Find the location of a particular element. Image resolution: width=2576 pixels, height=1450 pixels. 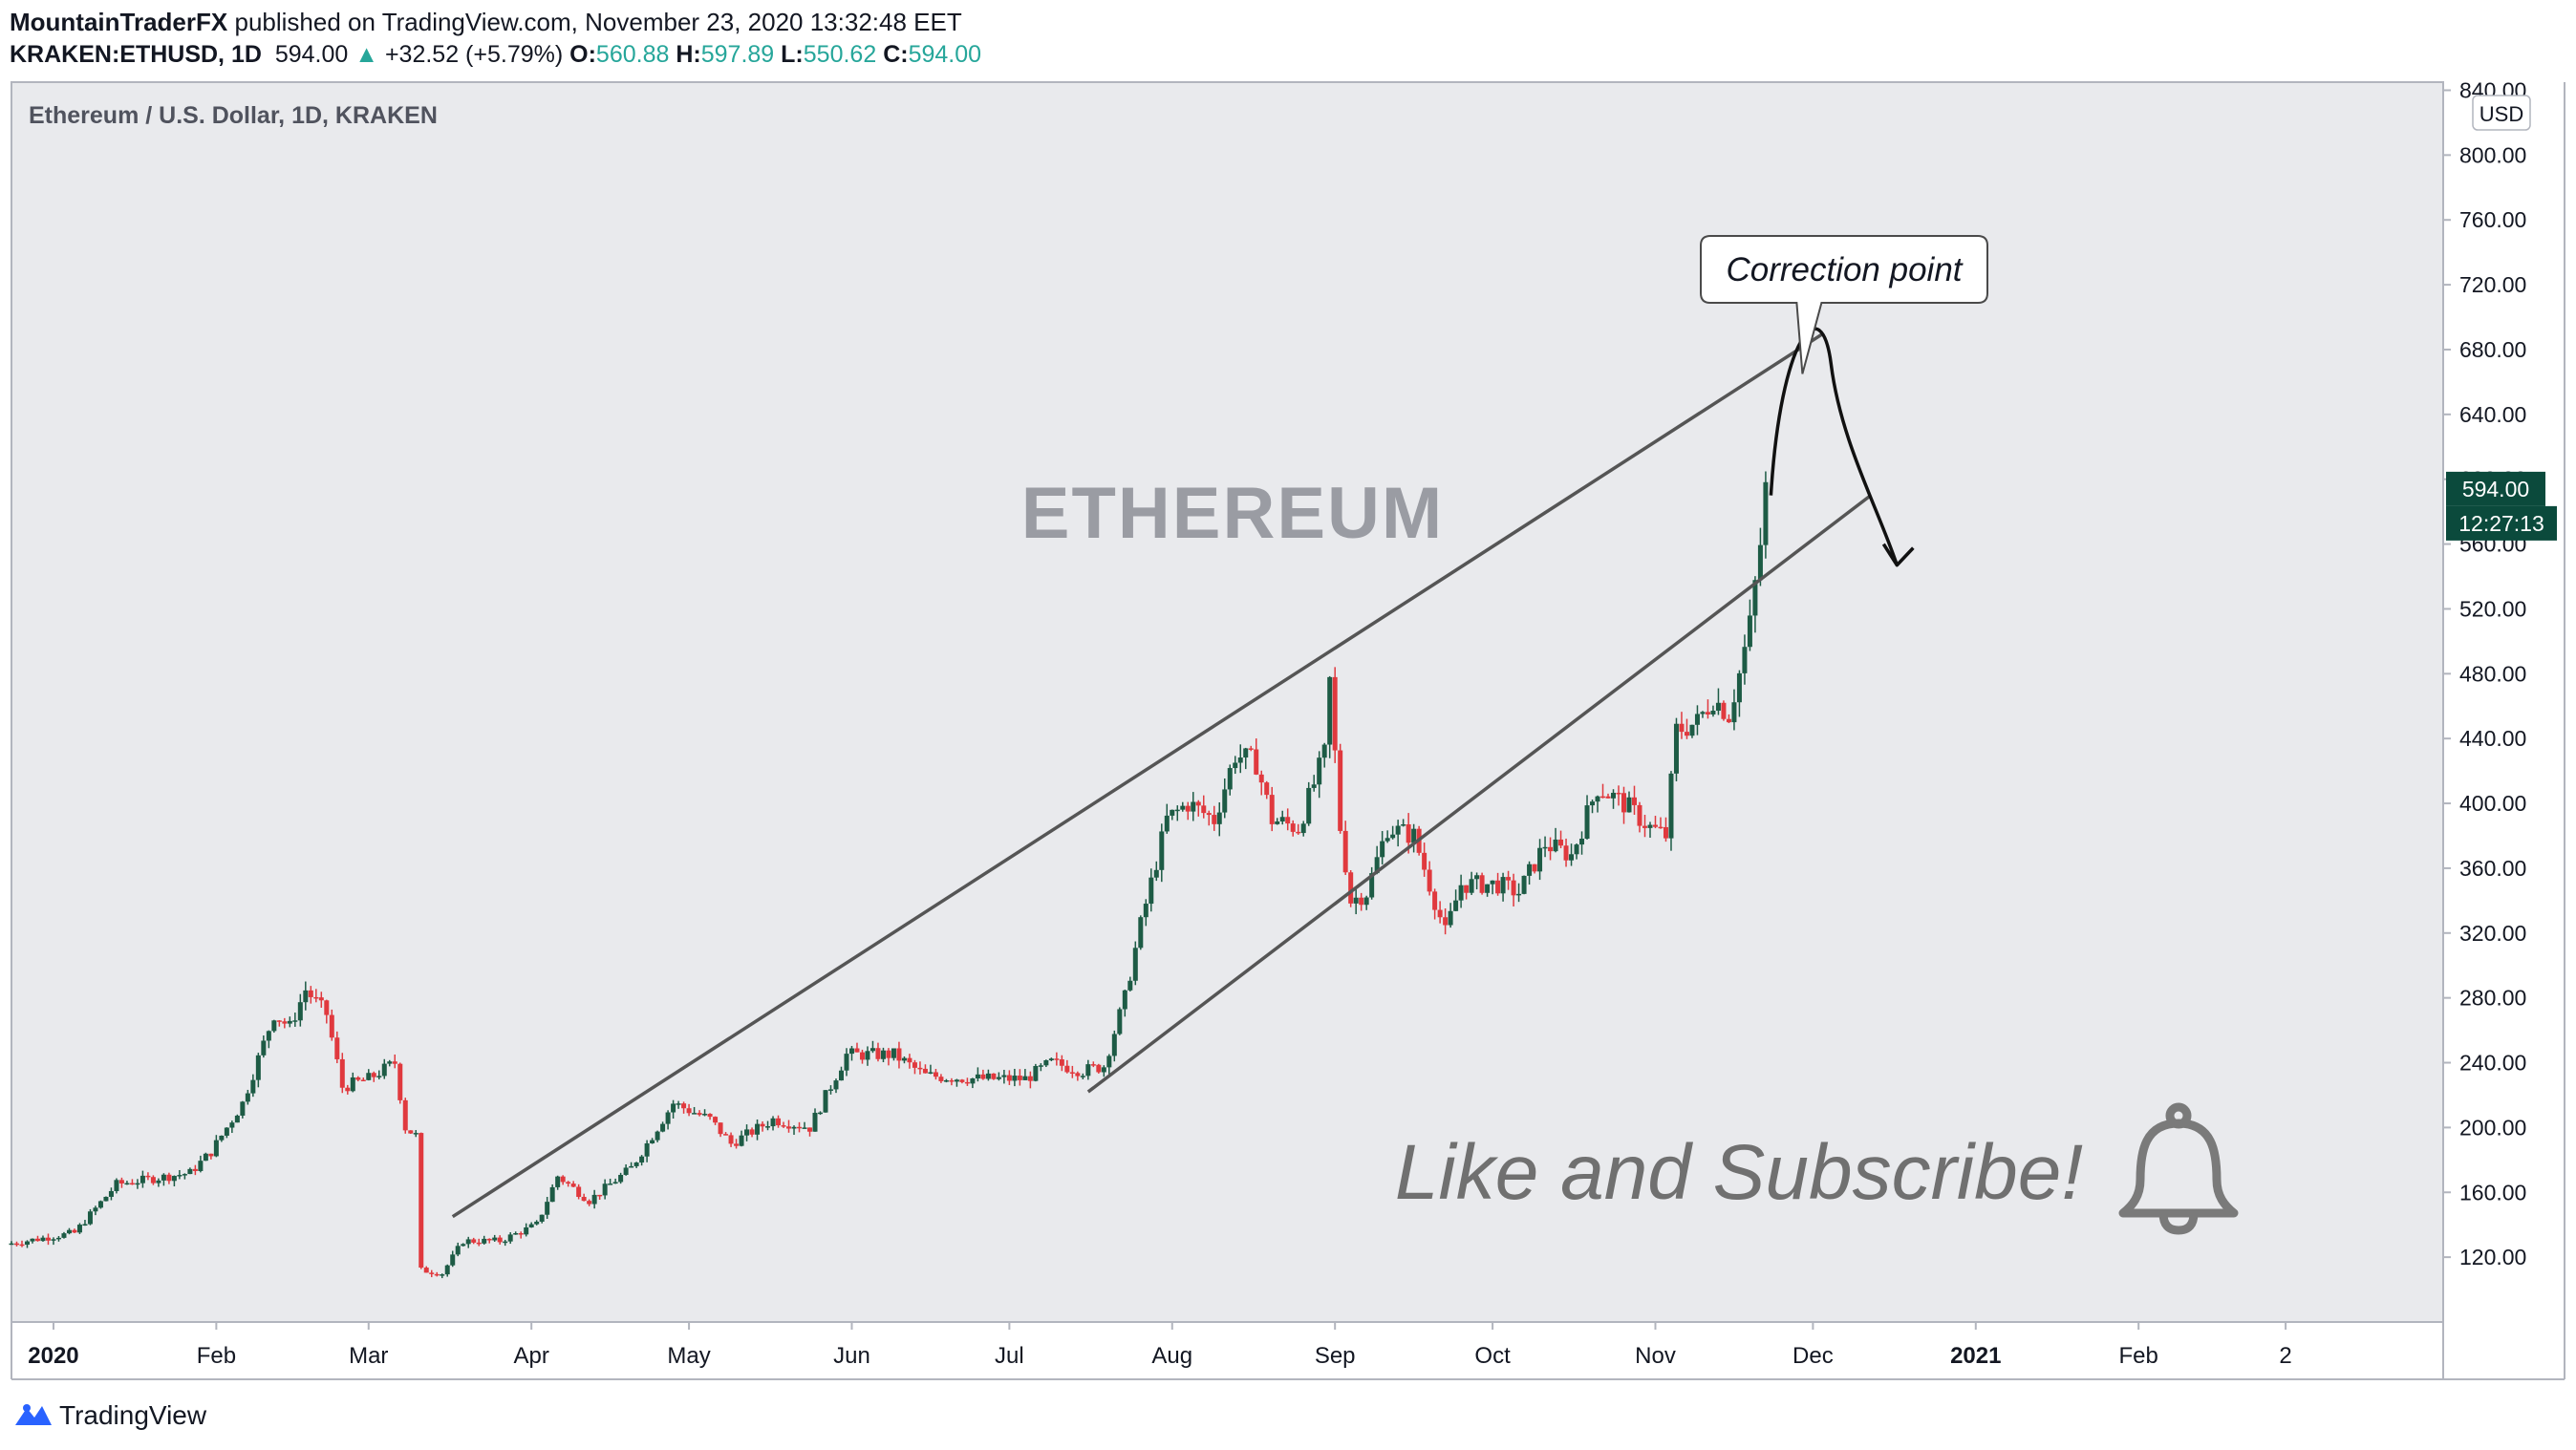

price-axis is located at coordinates (2504, 702).